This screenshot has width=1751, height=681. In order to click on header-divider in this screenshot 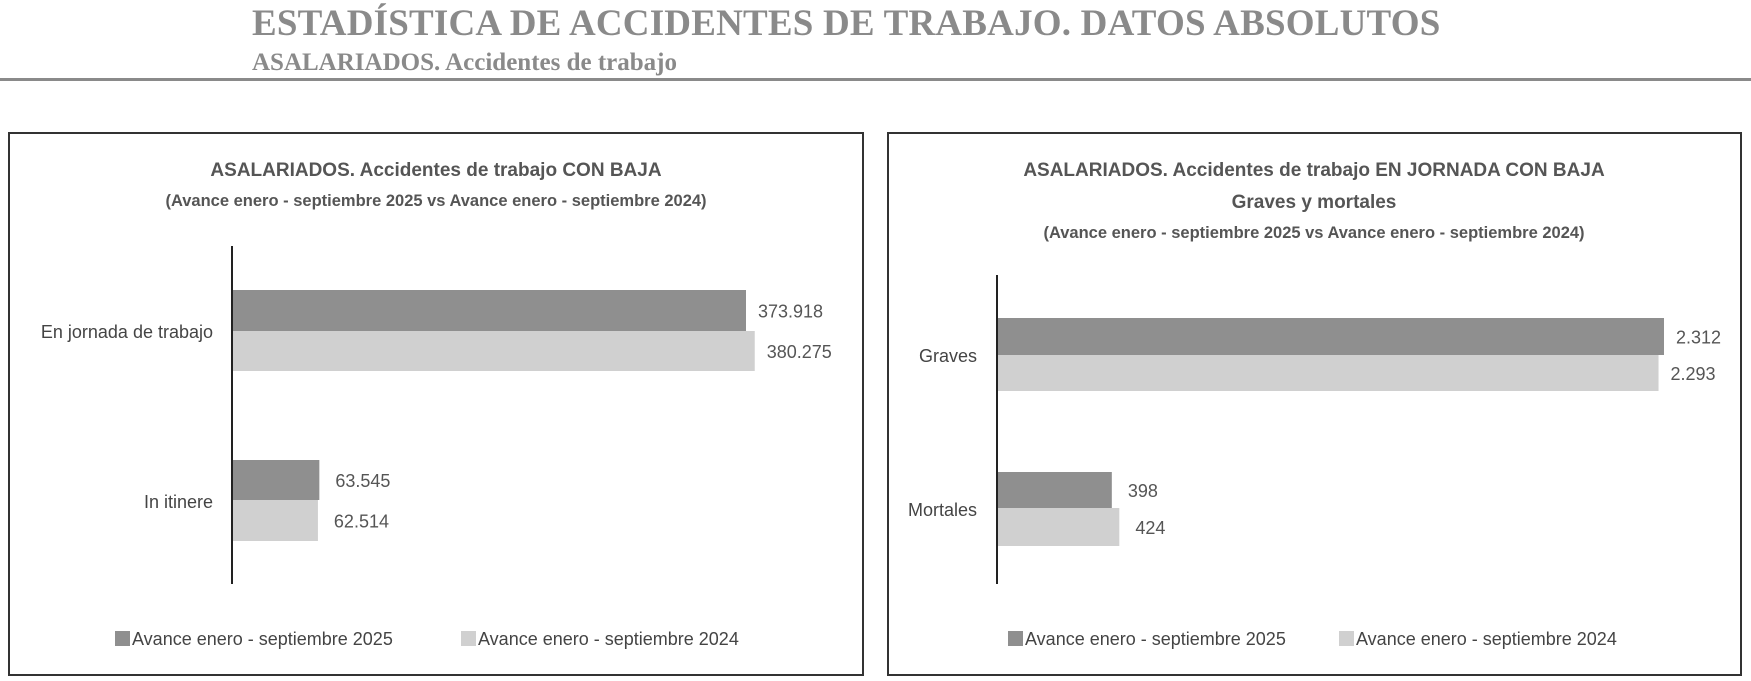, I will do `click(875, 79)`.